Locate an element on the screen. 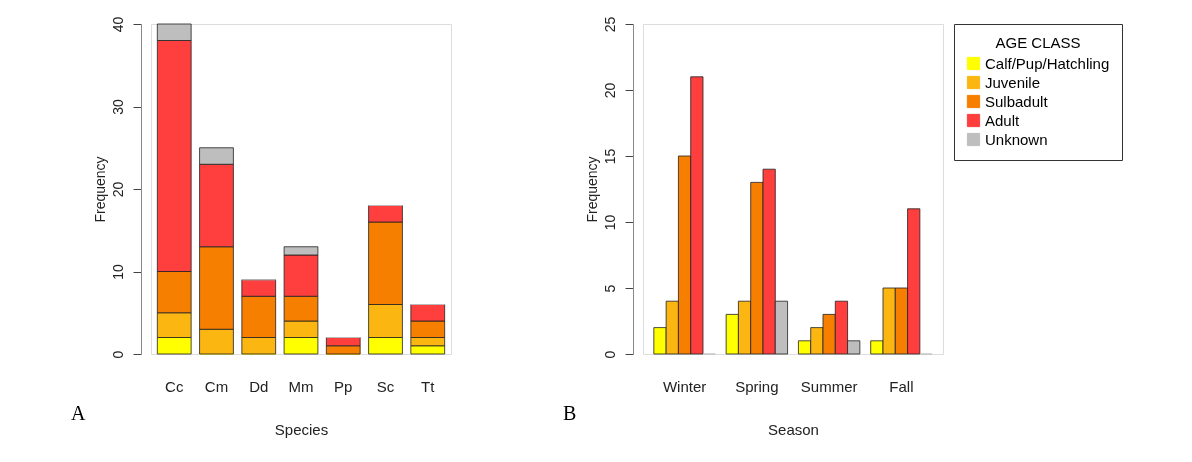  x-tick-label: Sc is located at coordinates (385, 386).